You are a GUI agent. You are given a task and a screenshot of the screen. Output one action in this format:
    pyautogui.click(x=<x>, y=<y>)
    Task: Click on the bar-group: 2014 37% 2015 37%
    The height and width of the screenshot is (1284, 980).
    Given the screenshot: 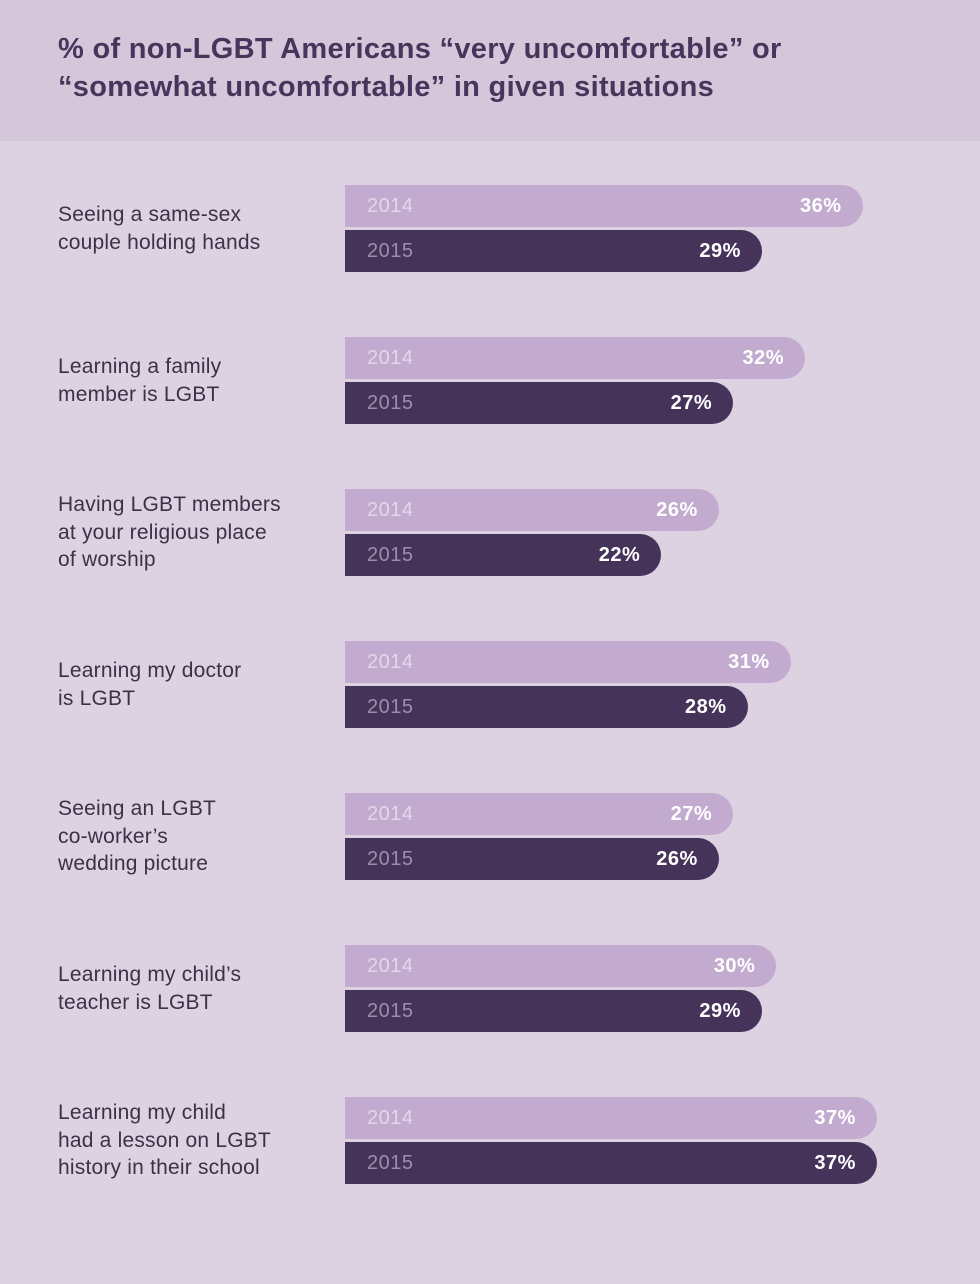 What is the action you would take?
    pyautogui.click(x=632, y=1141)
    